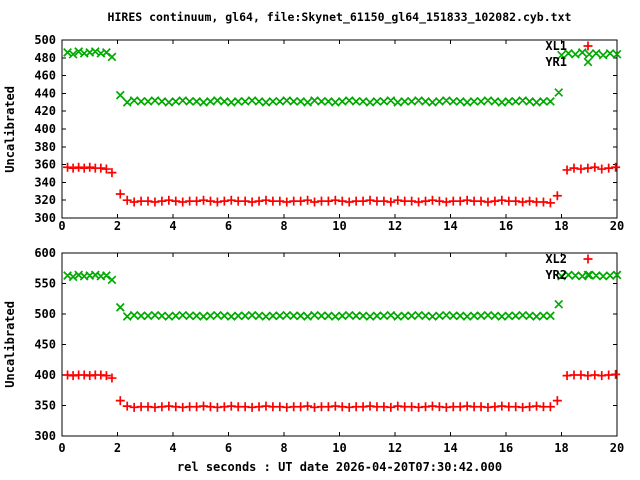 This screenshot has width=640, height=480. What do you see at coordinates (556, 62) in the screenshot?
I see `legend-label-YR1: YR1` at bounding box center [556, 62].